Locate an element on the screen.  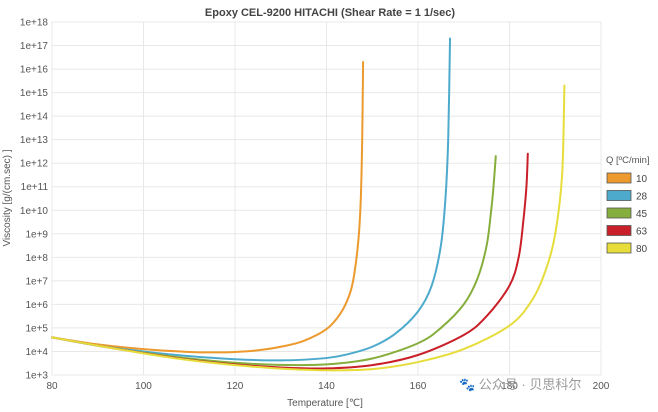
y-tick-label: 1e+11 is located at coordinates (35, 187).